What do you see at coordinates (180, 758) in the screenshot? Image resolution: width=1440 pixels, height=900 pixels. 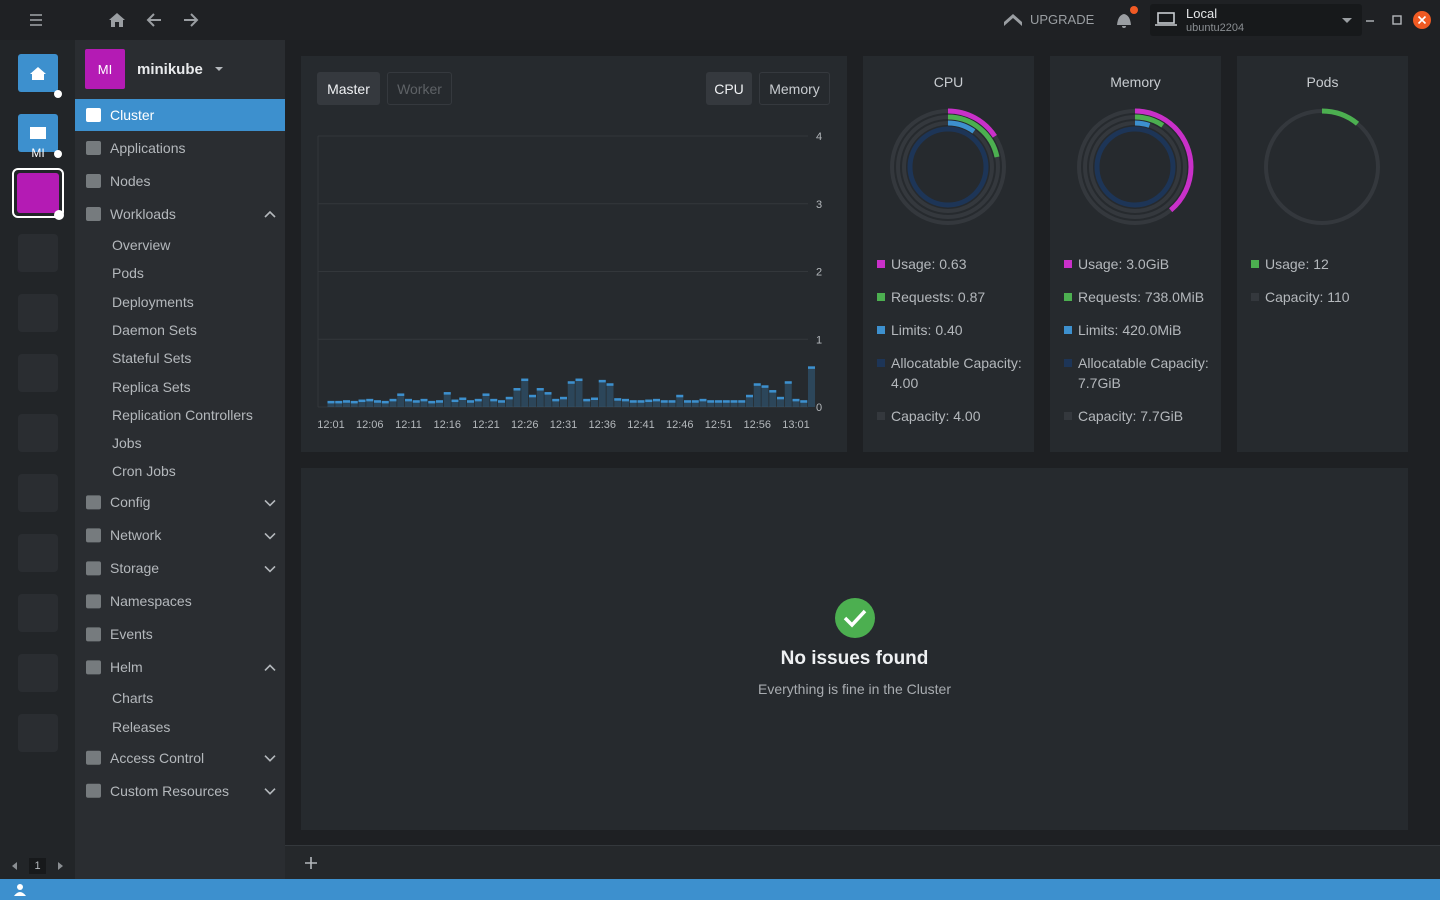 I see `nav-item: Access Control` at bounding box center [180, 758].